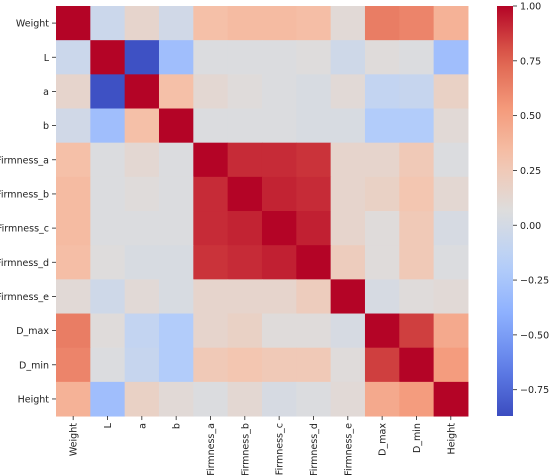 The width and height of the screenshot is (550, 475). What do you see at coordinates (73, 57) in the screenshot?
I see `cell-l-weight` at bounding box center [73, 57].